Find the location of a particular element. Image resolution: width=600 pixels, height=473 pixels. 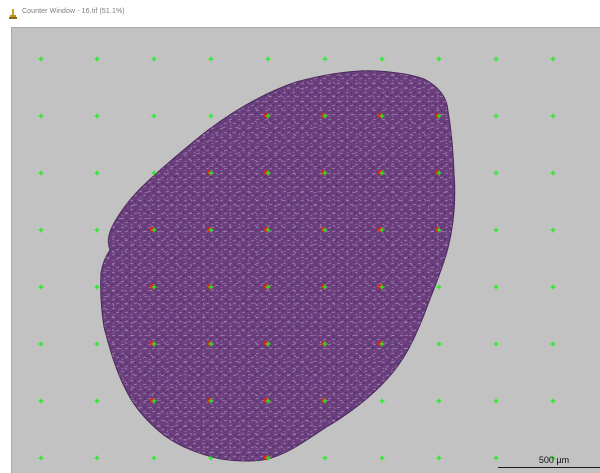

scale-bar: 500 µm is located at coordinates (549, 462).